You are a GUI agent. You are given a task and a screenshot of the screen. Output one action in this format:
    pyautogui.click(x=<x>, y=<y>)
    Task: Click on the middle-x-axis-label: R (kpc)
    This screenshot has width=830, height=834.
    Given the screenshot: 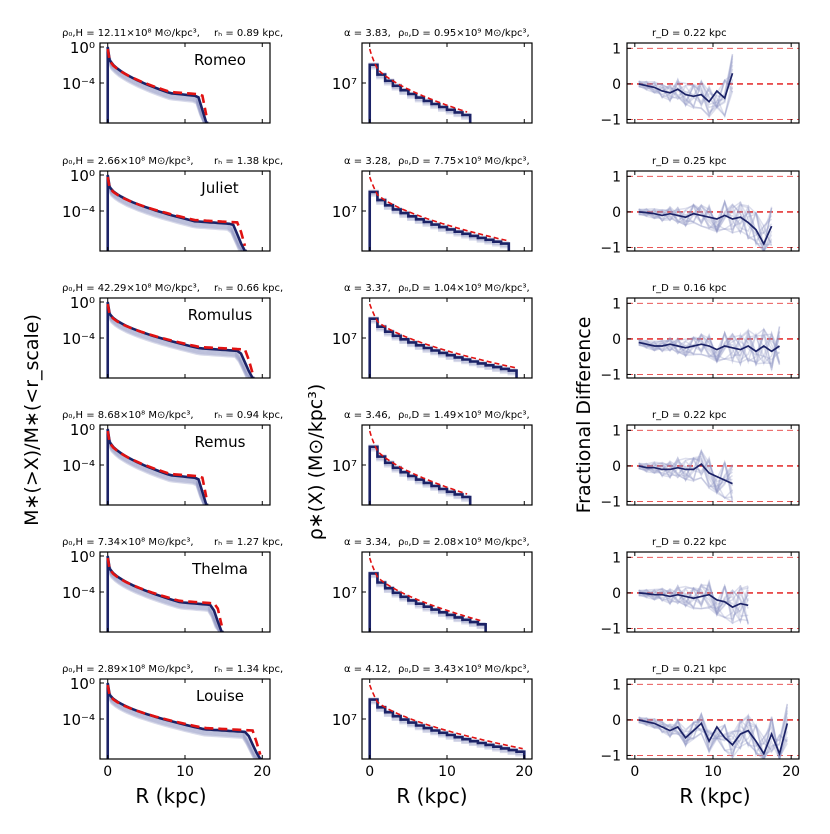 What is the action you would take?
    pyautogui.click(x=431, y=796)
    